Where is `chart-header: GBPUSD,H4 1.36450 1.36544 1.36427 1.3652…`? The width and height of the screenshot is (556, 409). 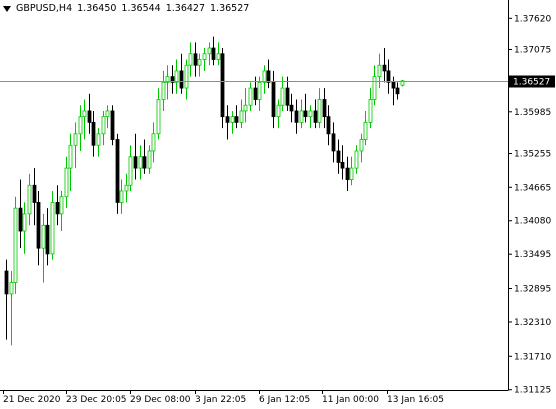
chart-header: GBPUSD,H4 1.36450 1.36544 1.36427 1.3652… is located at coordinates (126, 8).